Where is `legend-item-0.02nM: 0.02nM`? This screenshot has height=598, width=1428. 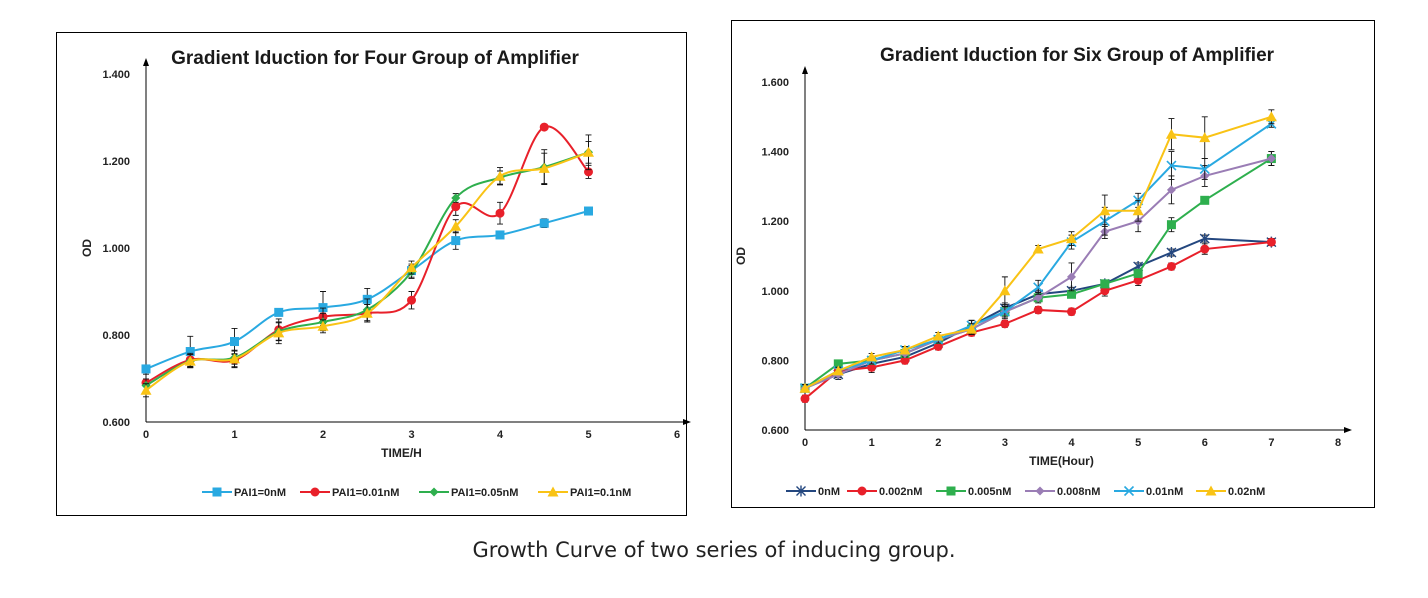
legend-item-0.02nM: 0.02nM is located at coordinates (1230, 491).